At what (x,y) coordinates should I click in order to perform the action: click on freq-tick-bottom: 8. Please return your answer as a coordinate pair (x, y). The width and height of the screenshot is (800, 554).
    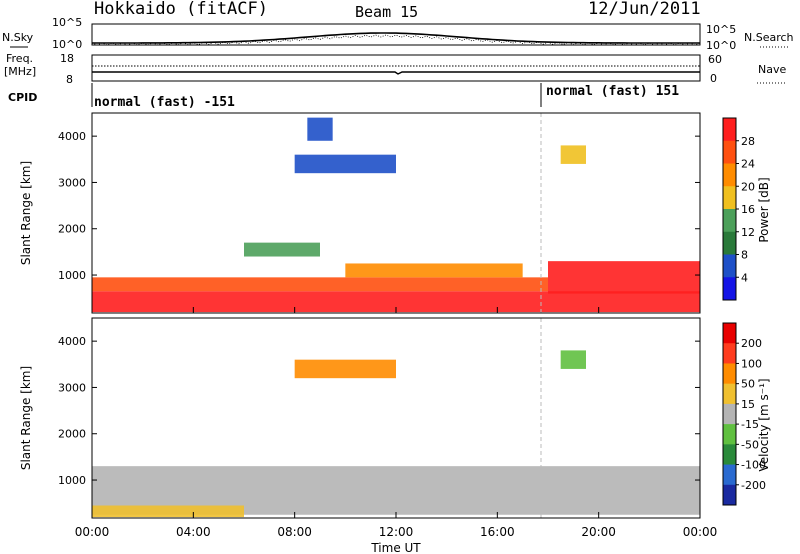
    Looking at the image, I should click on (69, 79).